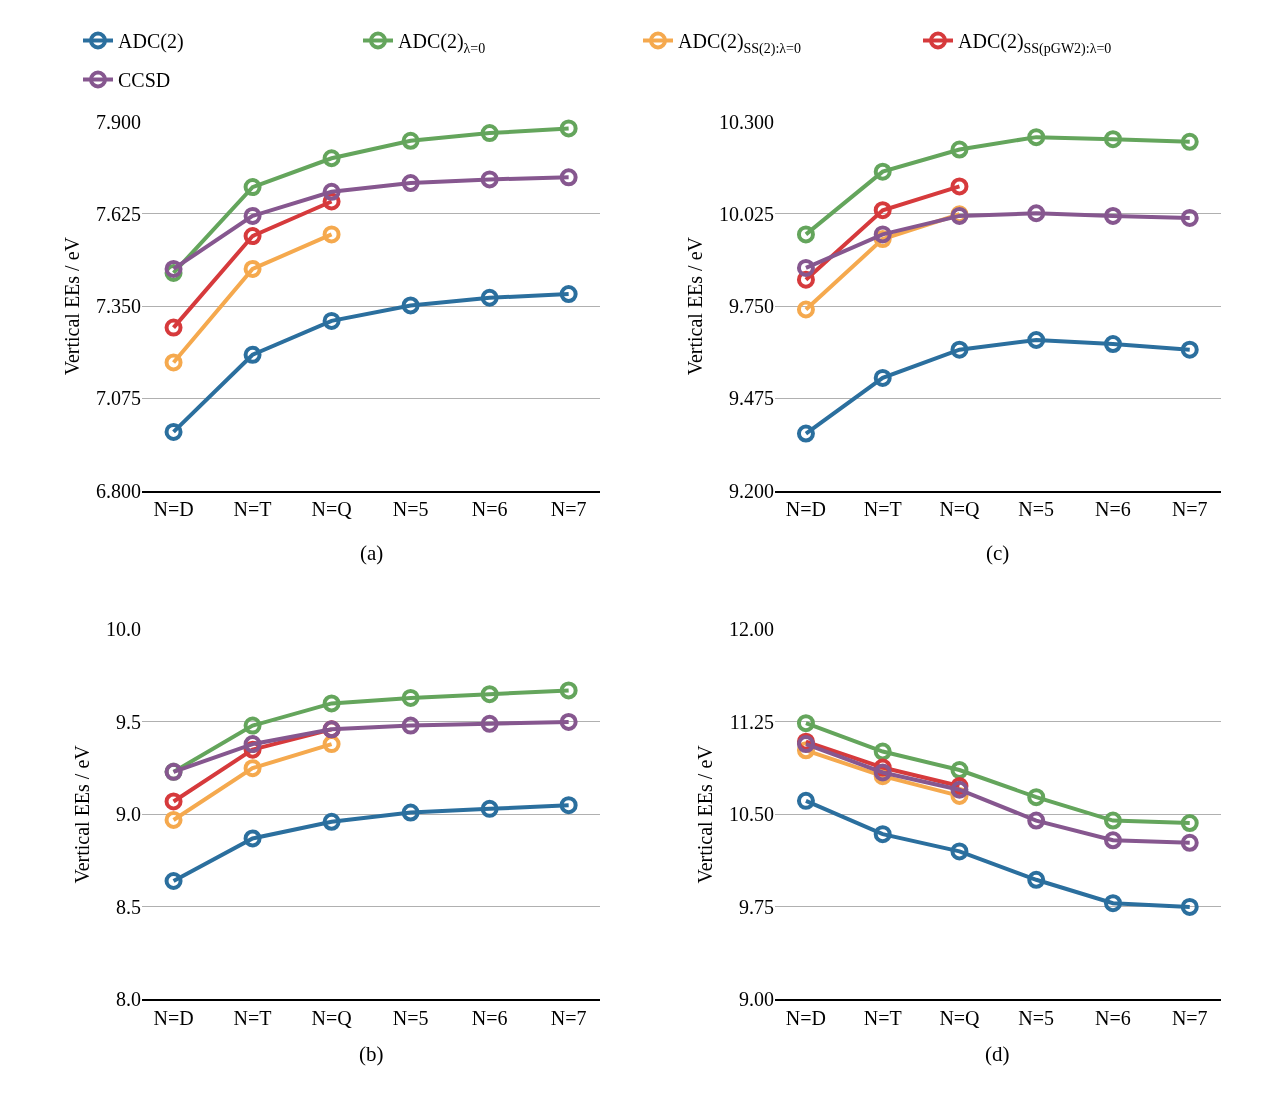 The height and width of the screenshot is (1102, 1286). What do you see at coordinates (751, 629) in the screenshot?
I see `y-tick-label: 12.00` at bounding box center [751, 629].